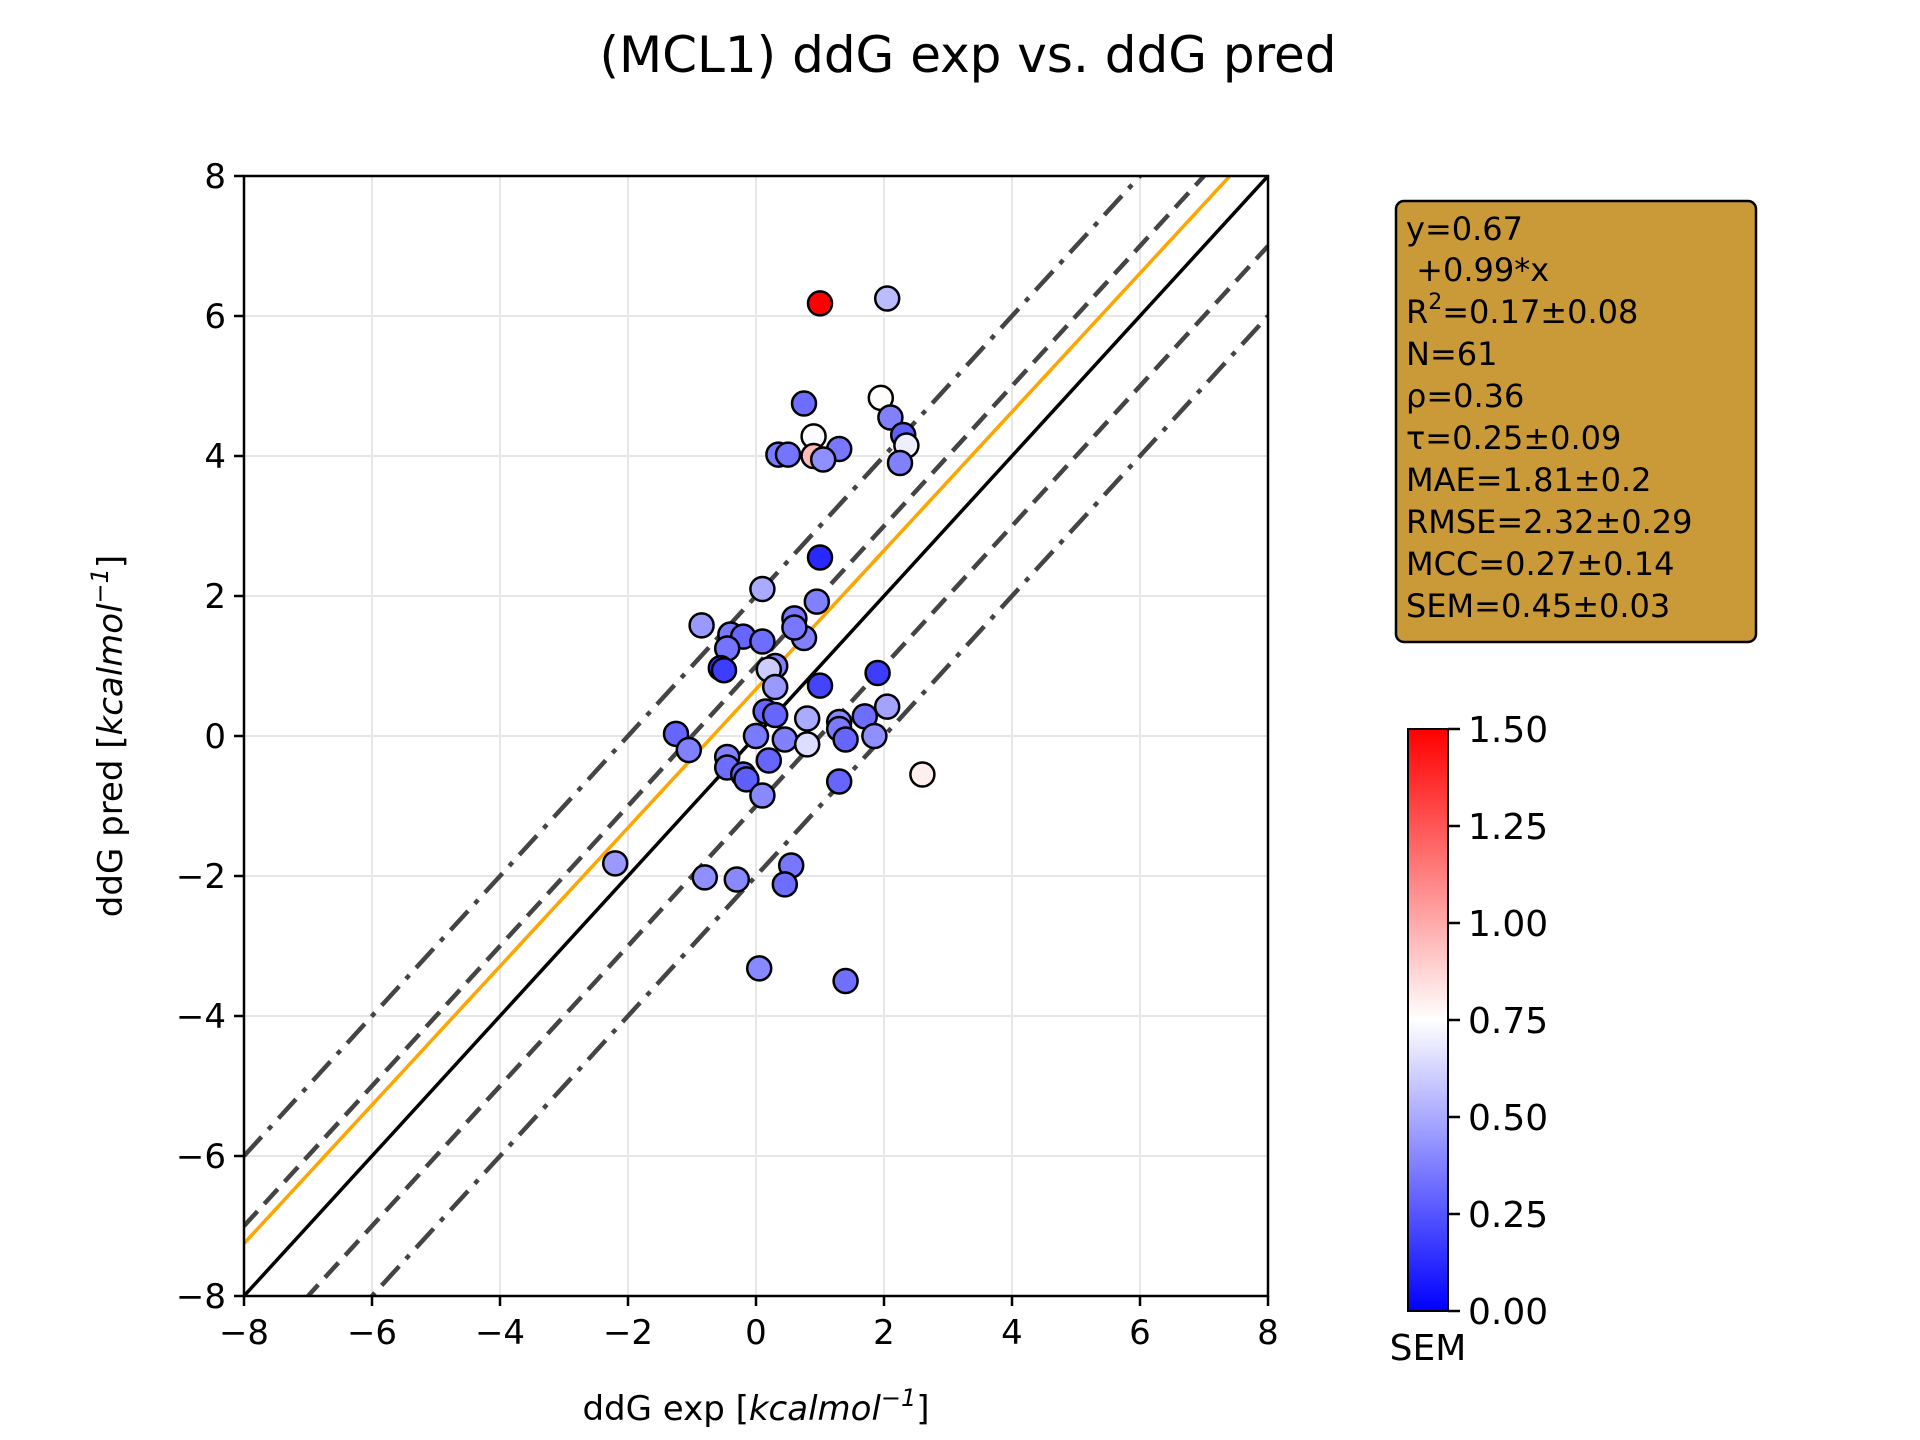  Describe the element at coordinates (1428, 1348) in the screenshot. I see `colorbar-label: SEM` at that location.